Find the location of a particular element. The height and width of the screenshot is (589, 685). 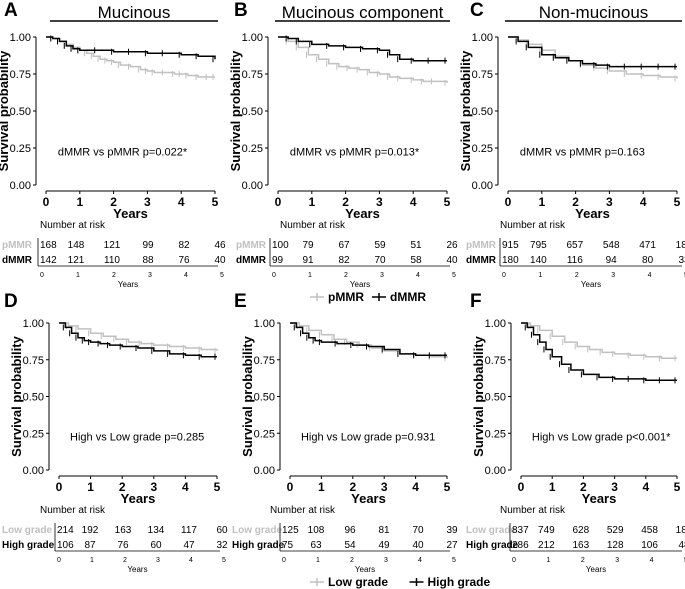

panel-b-risk-row-label: pMMR is located at coordinates (251, 245).